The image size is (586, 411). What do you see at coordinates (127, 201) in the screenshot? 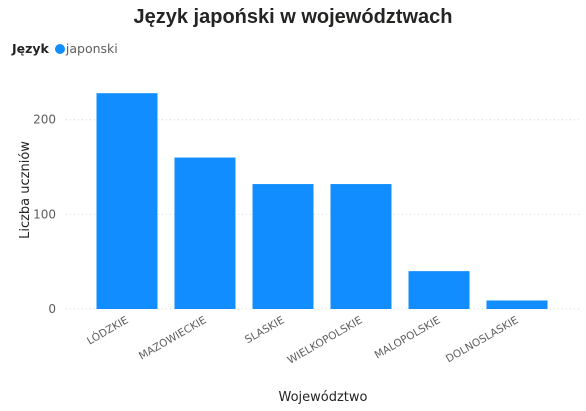
I see `bar-lódzkie` at bounding box center [127, 201].